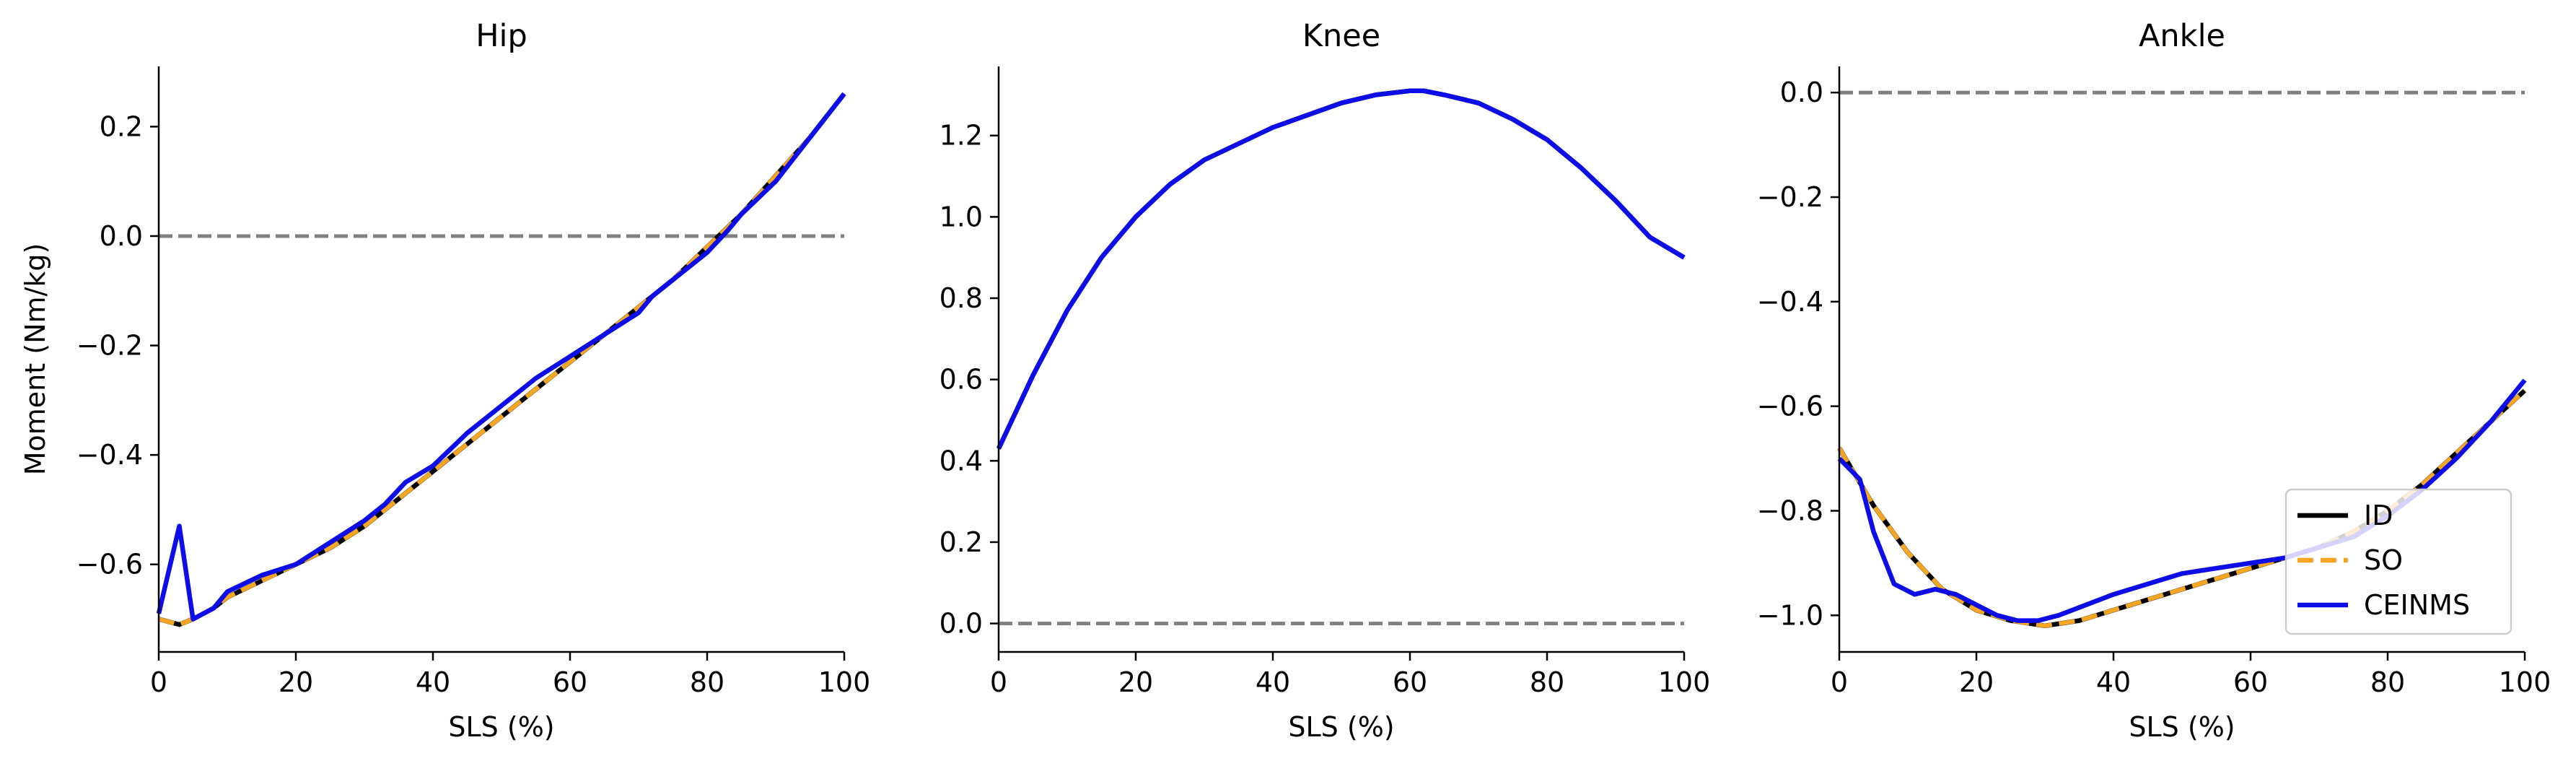 The image size is (2576, 766). What do you see at coordinates (2182, 36) in the screenshot?
I see `panel-title: Ankle` at bounding box center [2182, 36].